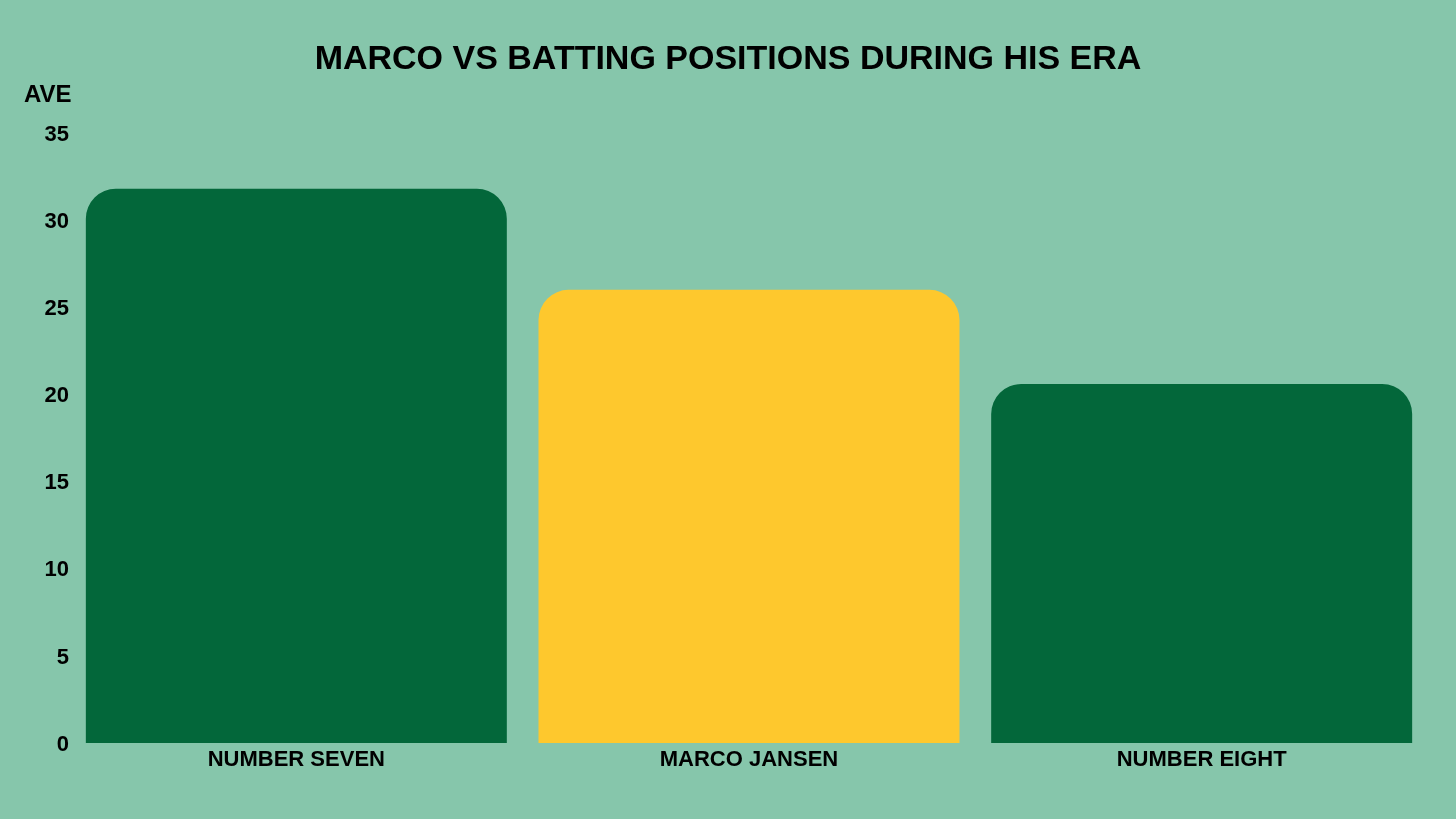  What do you see at coordinates (48, 93) in the screenshot?
I see `y-axis-title: AVE` at bounding box center [48, 93].